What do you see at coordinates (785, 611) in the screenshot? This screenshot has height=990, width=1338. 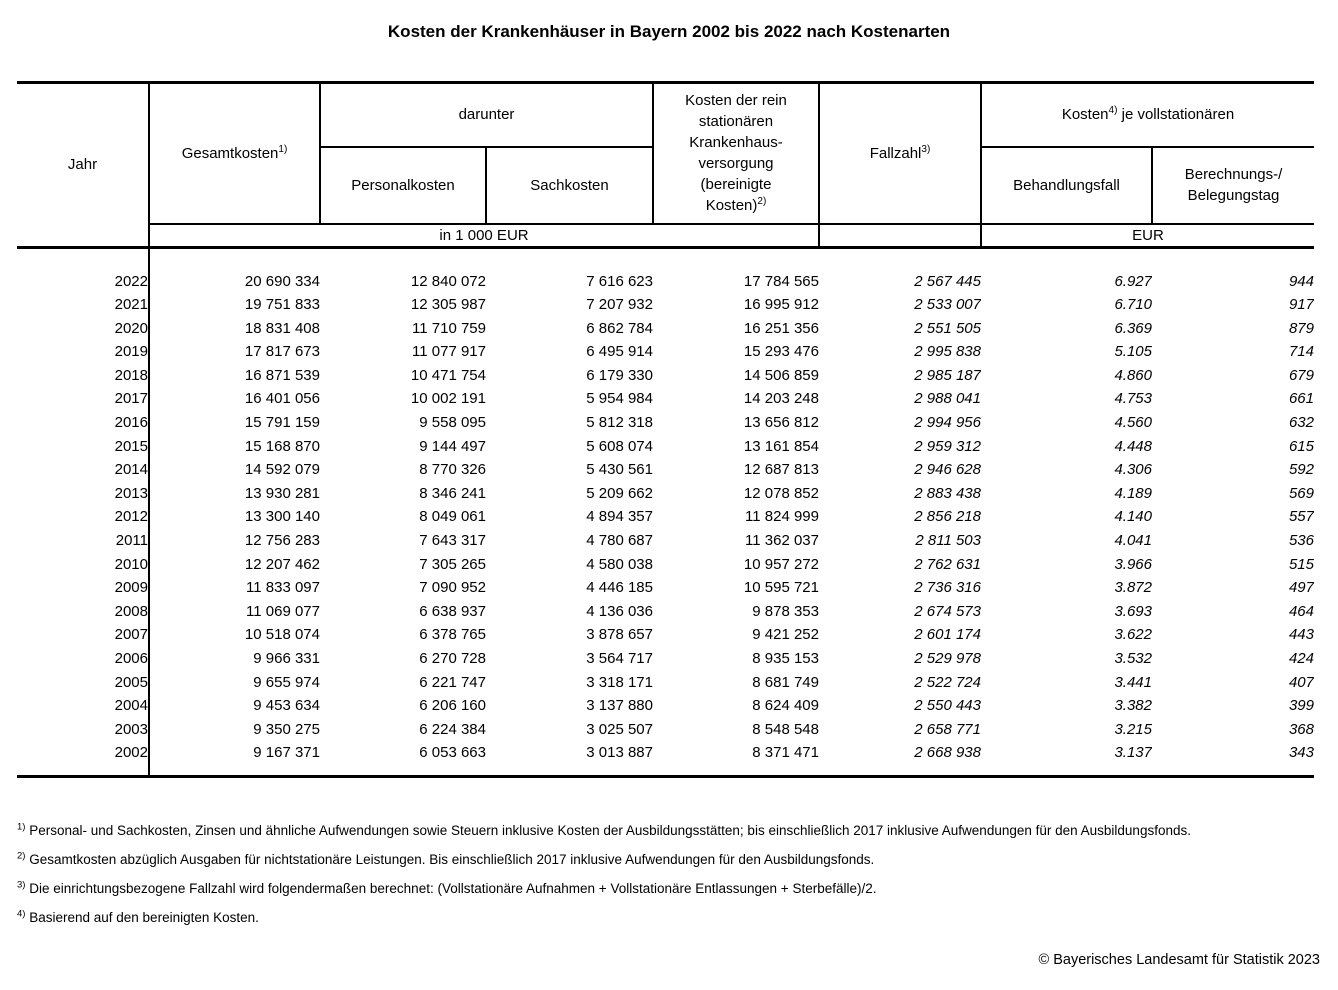 I see `cell-bereinigte-kosten: 9 878 353` at bounding box center [785, 611].